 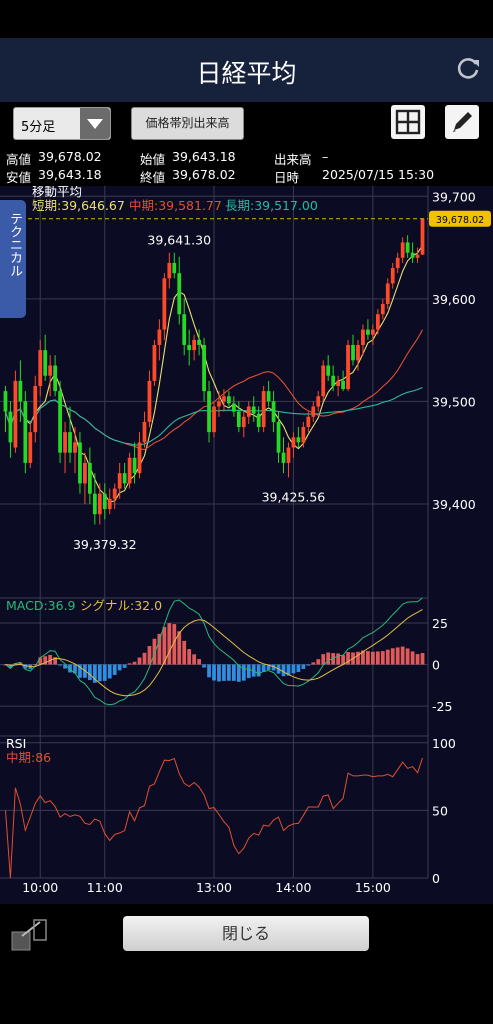 What do you see at coordinates (294, 497) in the screenshot?
I see `extreme-price-label: 39,425.56` at bounding box center [294, 497].